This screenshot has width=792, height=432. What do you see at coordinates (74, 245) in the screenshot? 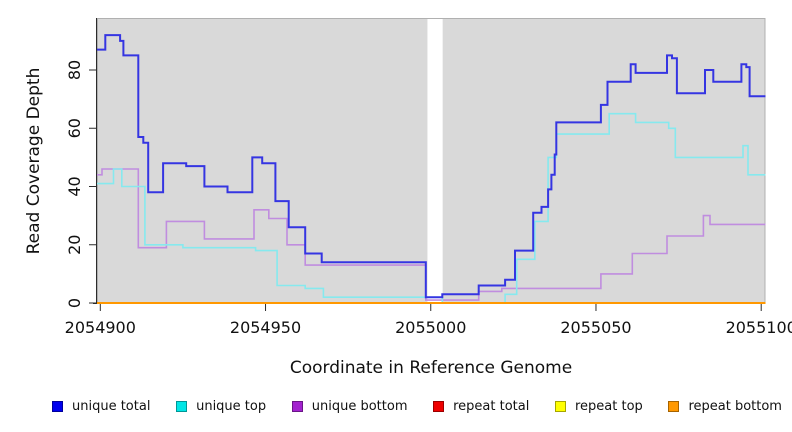
I see `svg-text: 20` at bounding box center [74, 245].